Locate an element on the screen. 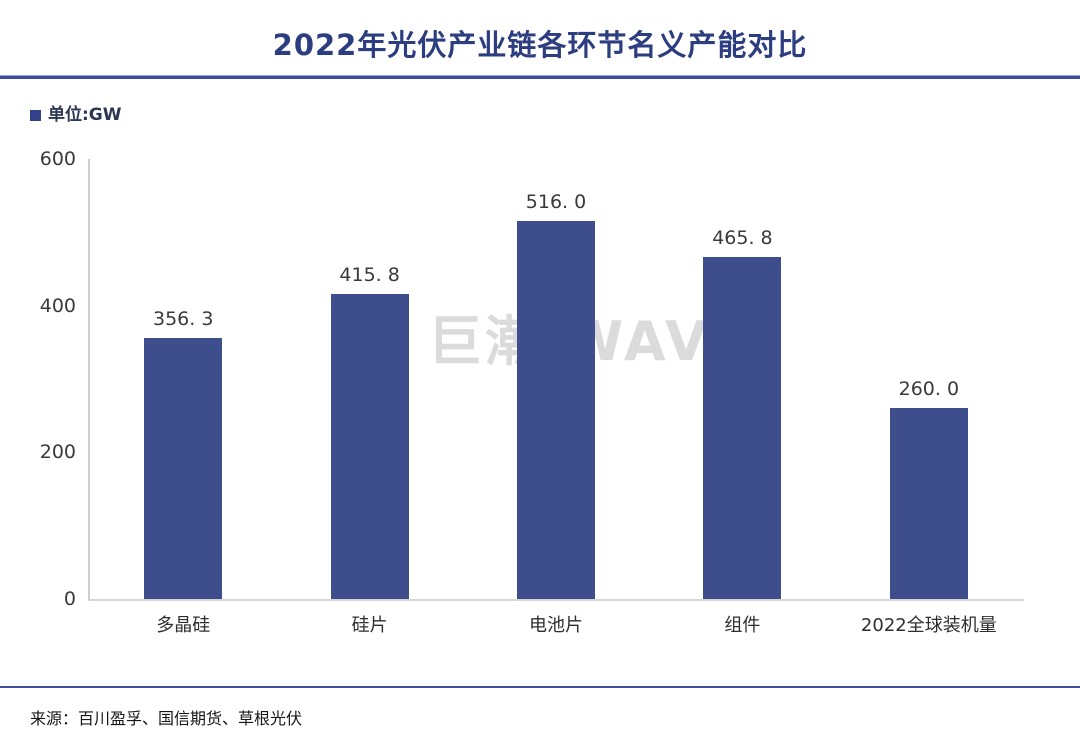 The image size is (1080, 741). bar-value-label: 356. 3 is located at coordinates (183, 318).